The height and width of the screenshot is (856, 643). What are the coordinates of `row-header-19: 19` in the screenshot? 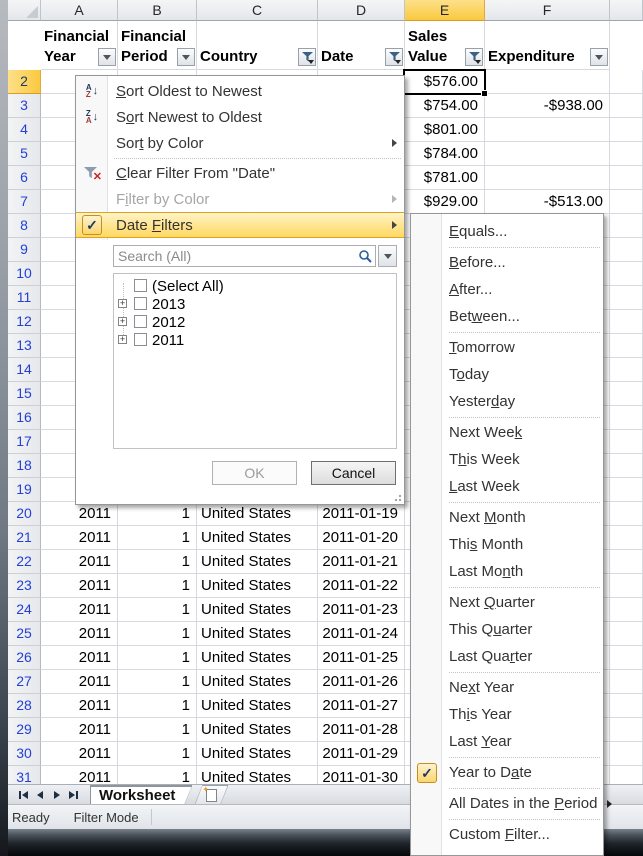 It's located at (24, 490).